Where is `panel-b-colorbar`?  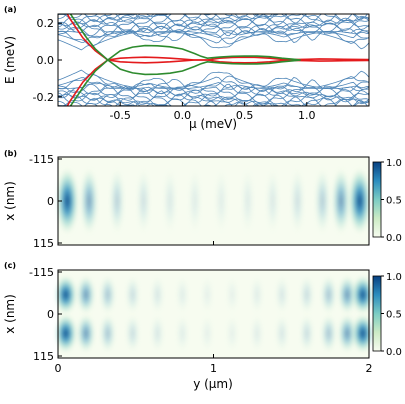 panel-b-colorbar is located at coordinates (377, 199).